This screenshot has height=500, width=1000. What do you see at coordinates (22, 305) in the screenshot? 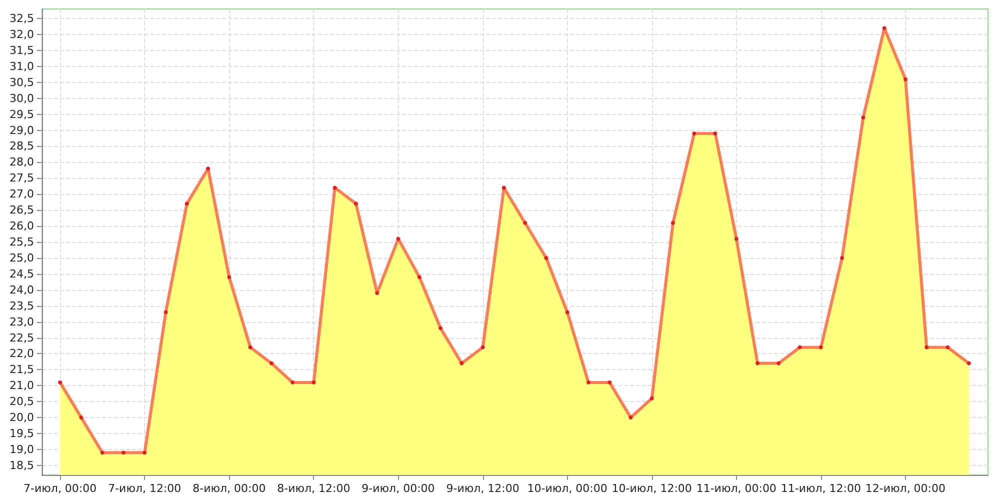
I see `y-tick-label: 23,5` at bounding box center [22, 305].